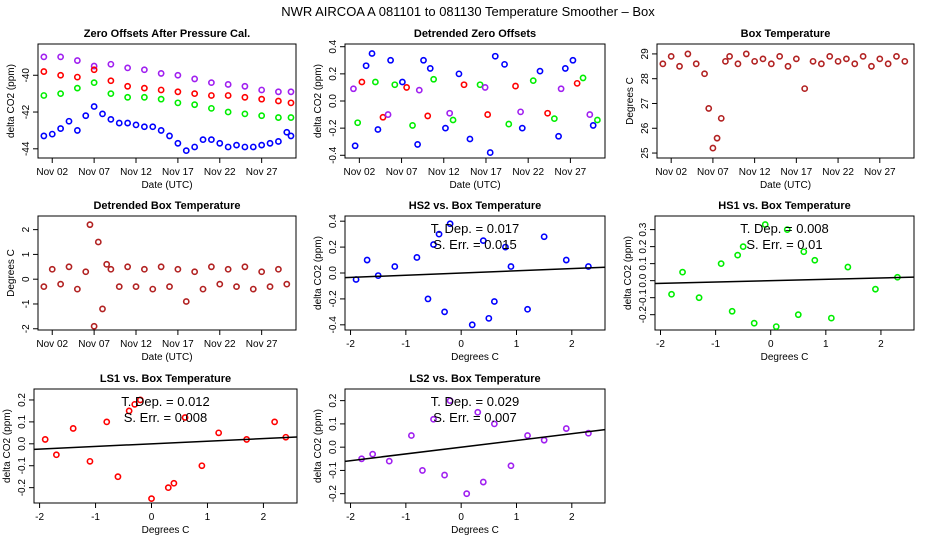 This screenshot has height=540, width=936. What do you see at coordinates (166, 357) in the screenshot?
I see `x-axis-label: Date (UTC)` at bounding box center [166, 357].